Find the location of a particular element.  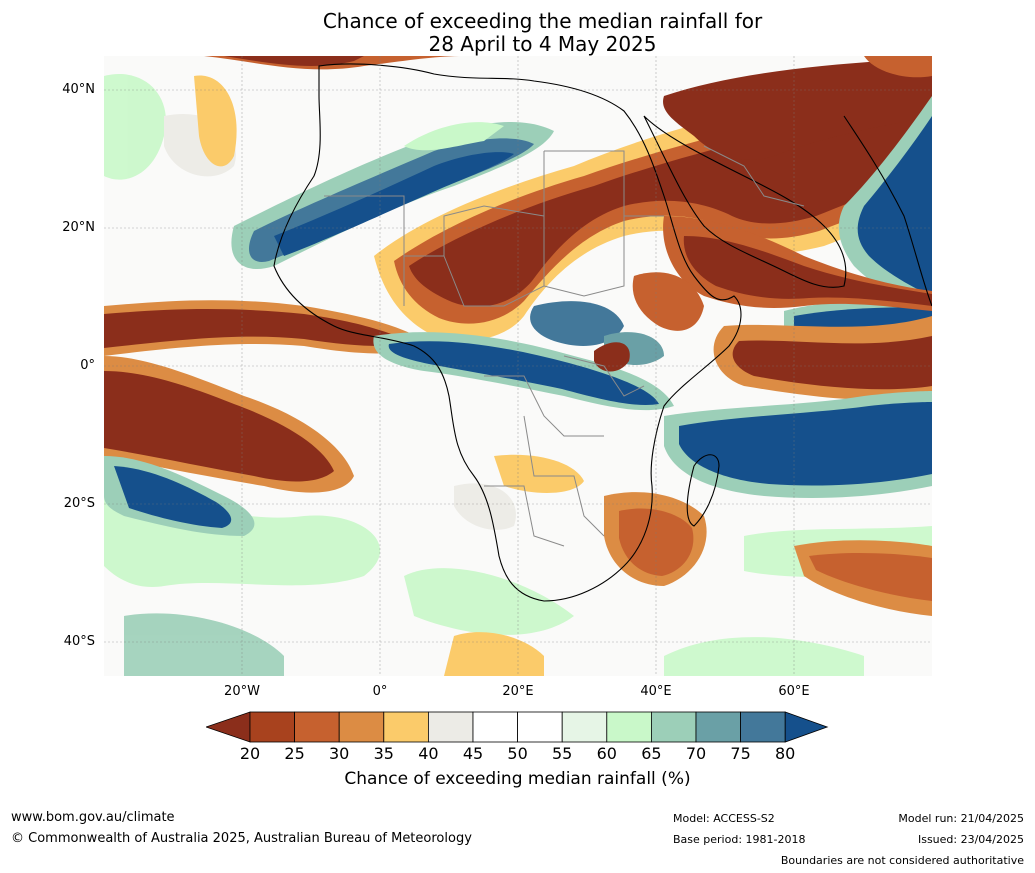

dry-equatorial-atlantic is located at coordinates (269, 396).